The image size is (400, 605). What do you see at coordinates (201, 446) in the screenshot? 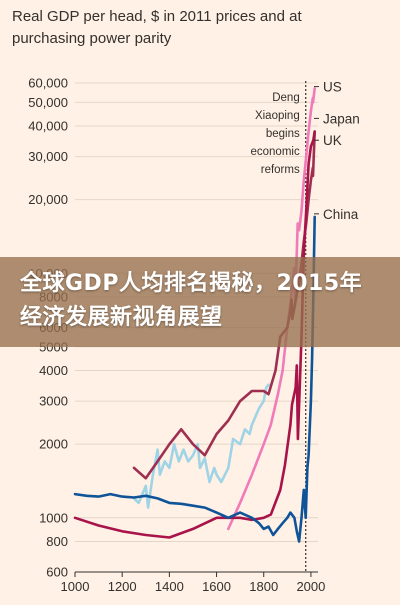
I see `series-line-other` at bounding box center [201, 446].